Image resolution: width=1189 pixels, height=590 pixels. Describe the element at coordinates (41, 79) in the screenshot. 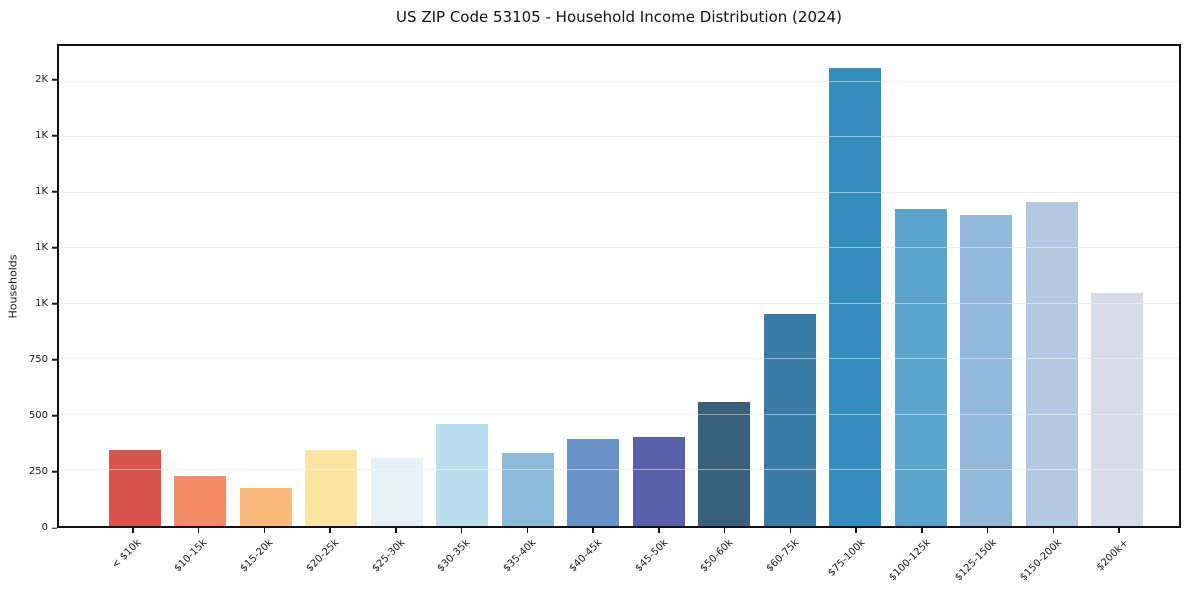

I see `y-tick-label: 2K` at that location.